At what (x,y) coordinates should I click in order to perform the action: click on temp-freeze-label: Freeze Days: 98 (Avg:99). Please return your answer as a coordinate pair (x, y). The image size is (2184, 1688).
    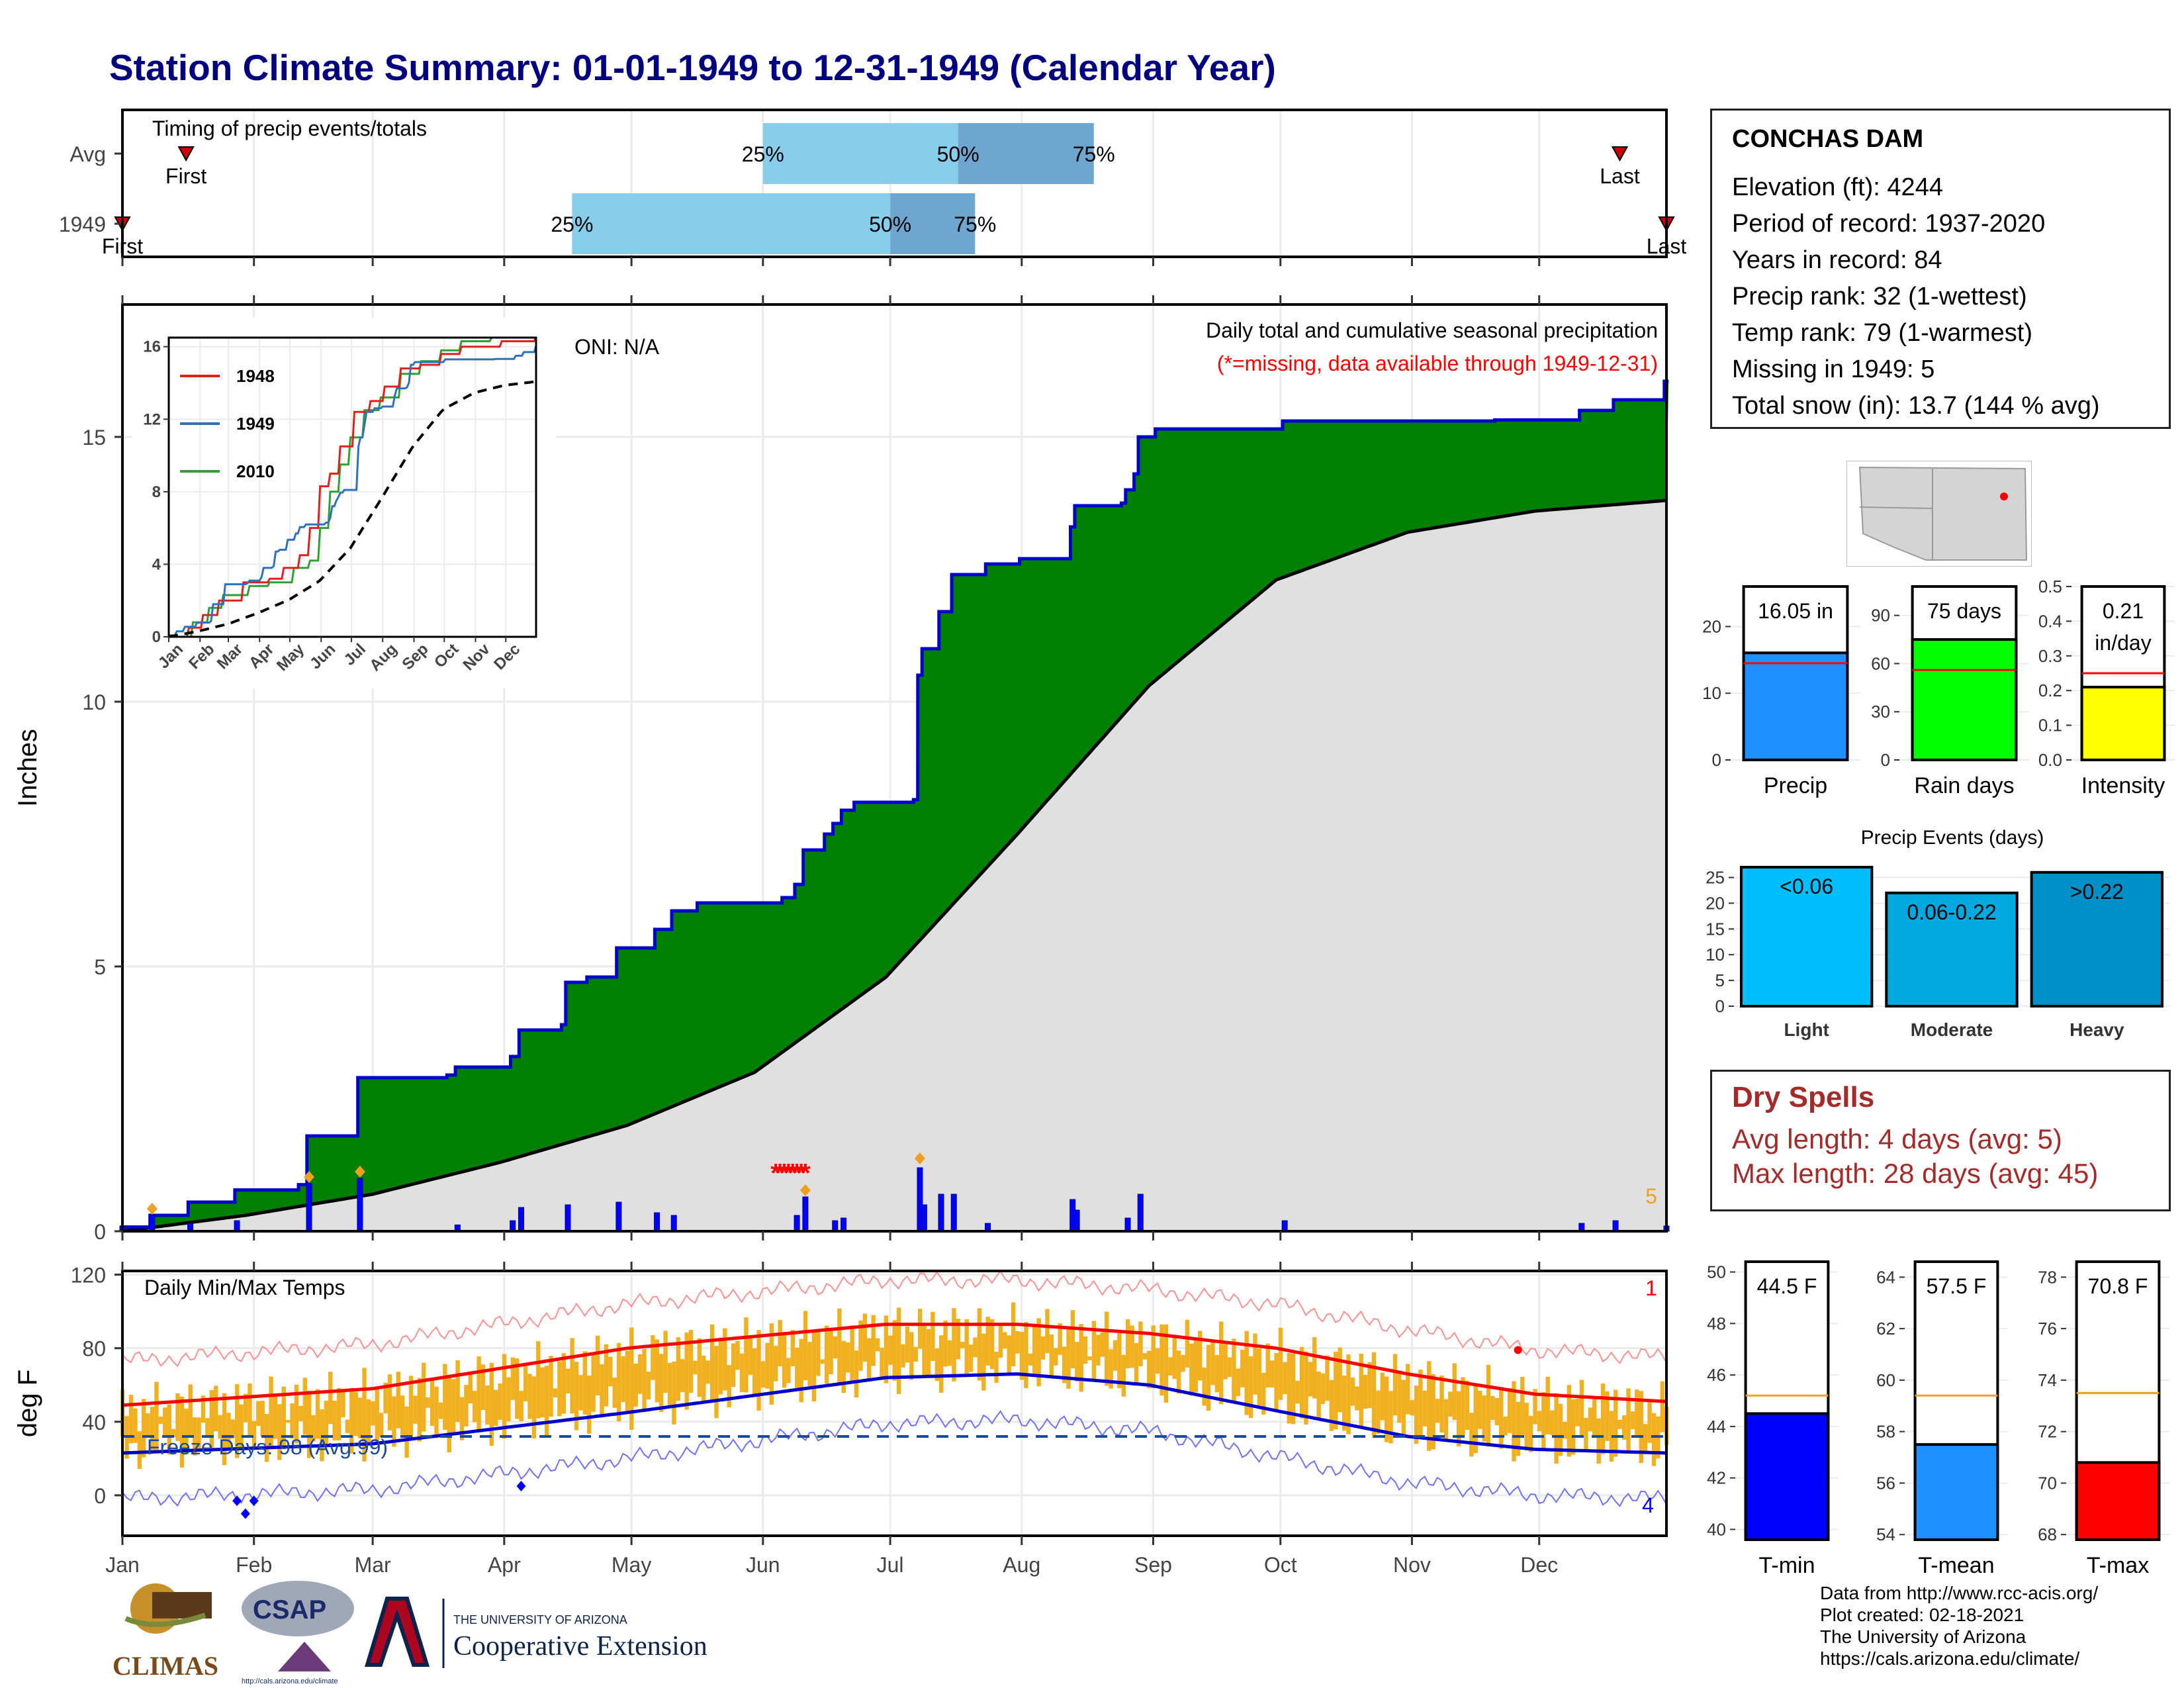
    Looking at the image, I should click on (267, 1447).